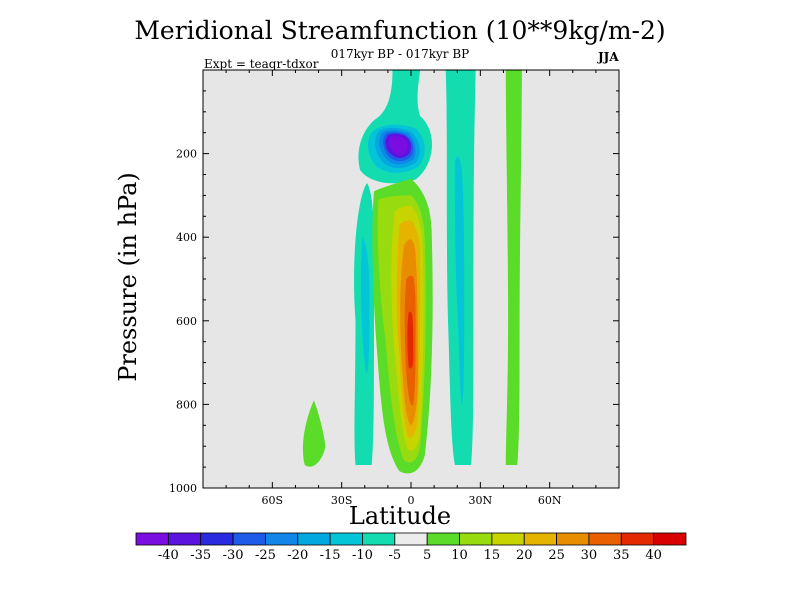 This screenshot has width=800, height=600. I want to click on colorbar: -40 -35 -30 -25 -20 -15 -10 -5 5 10 15 20 25 30 35 40, so click(411, 547).